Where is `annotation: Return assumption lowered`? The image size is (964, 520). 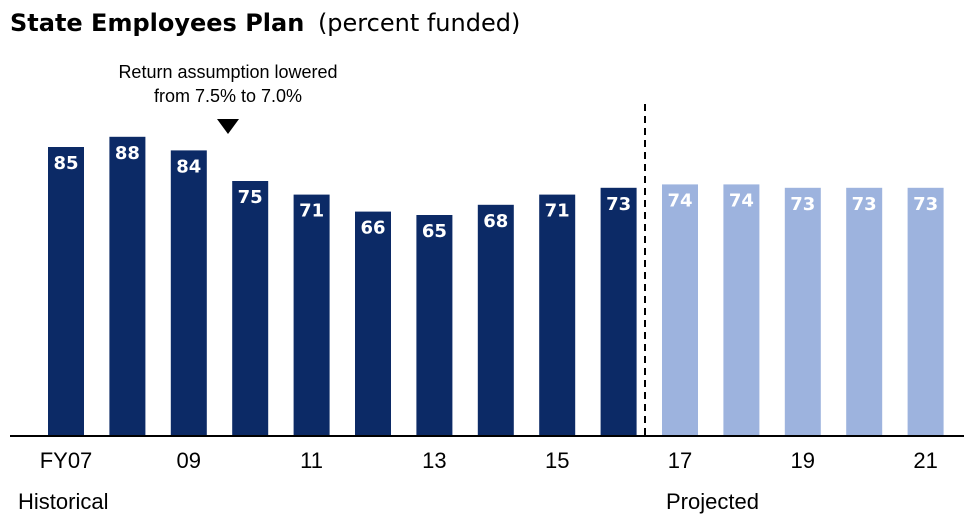
annotation: Return assumption lowered is located at coordinates (227, 72).